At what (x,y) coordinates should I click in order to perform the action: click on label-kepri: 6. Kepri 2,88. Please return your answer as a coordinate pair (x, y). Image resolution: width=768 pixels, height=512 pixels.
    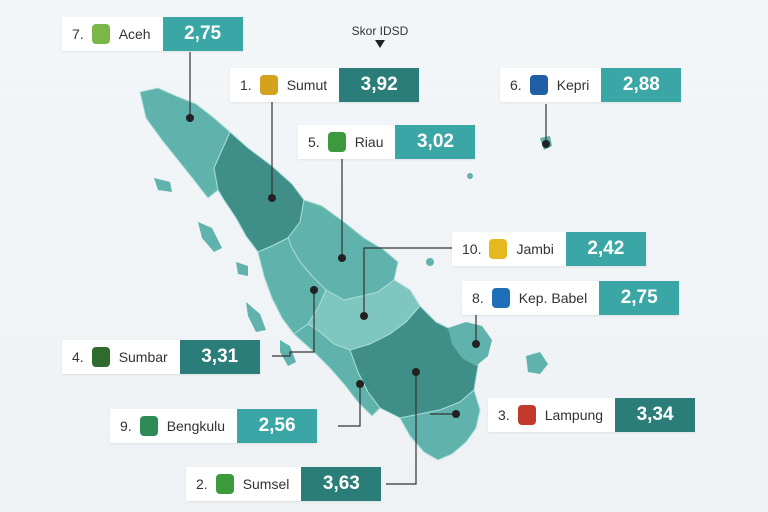
    Looking at the image, I should click on (591, 85).